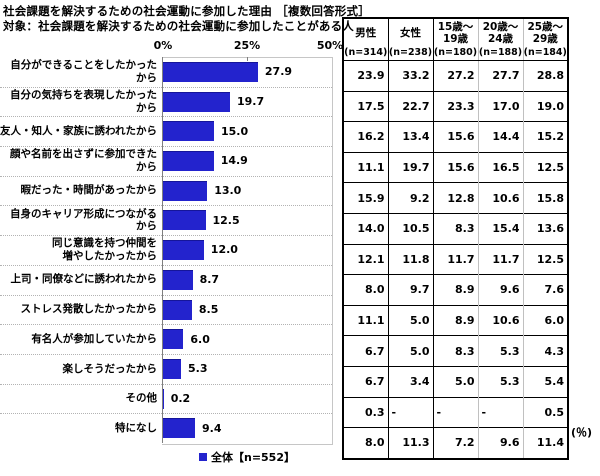 Image resolution: width=600 pixels, height=476 pixels. I want to click on table-row: 8.0 9.7 8.9 9.6 7.6, so click(455, 290).